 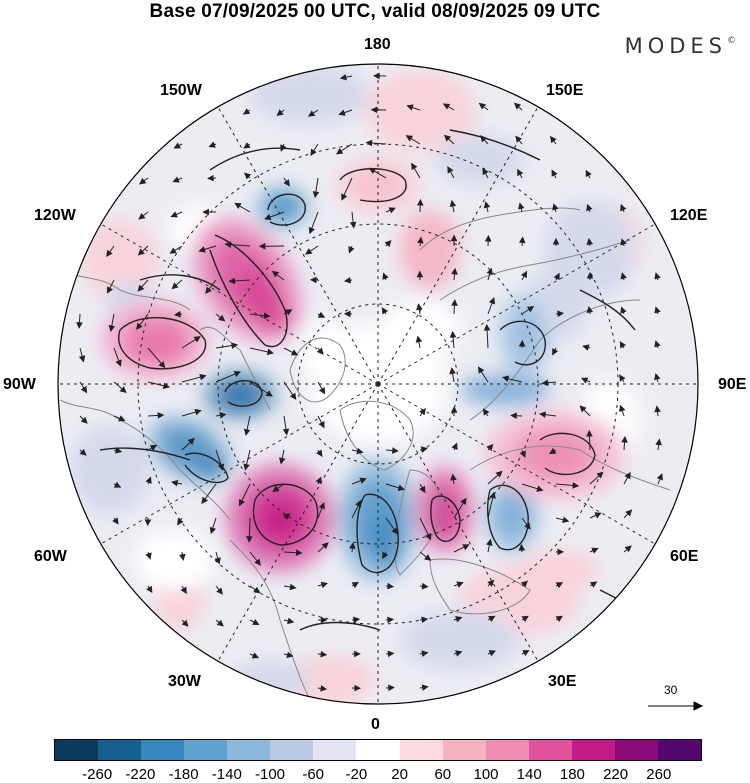 I want to click on label-180: 180, so click(x=377, y=44).